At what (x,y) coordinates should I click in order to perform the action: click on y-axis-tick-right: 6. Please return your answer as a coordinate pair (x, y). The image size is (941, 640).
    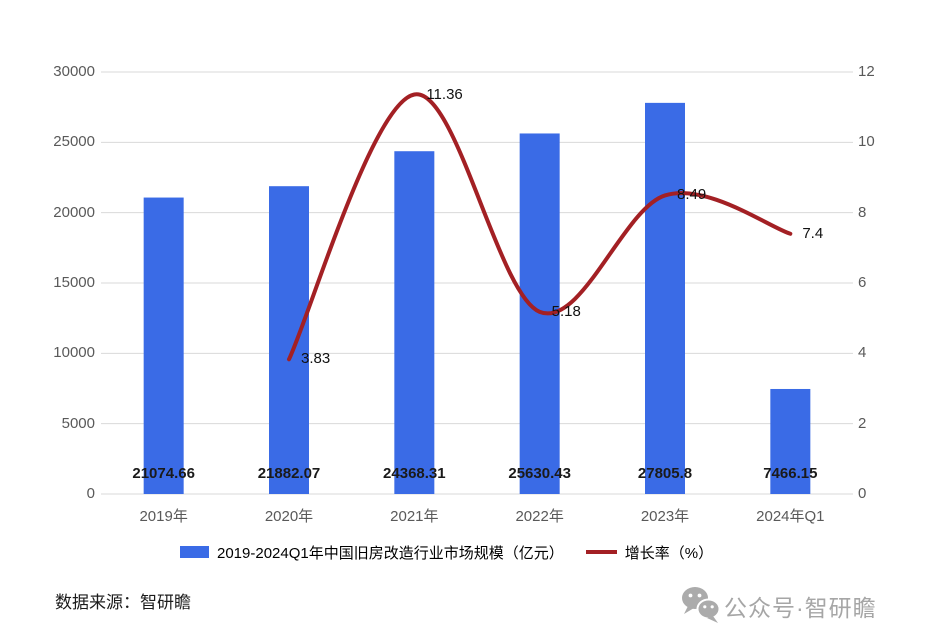
    Looking at the image, I should click on (862, 282).